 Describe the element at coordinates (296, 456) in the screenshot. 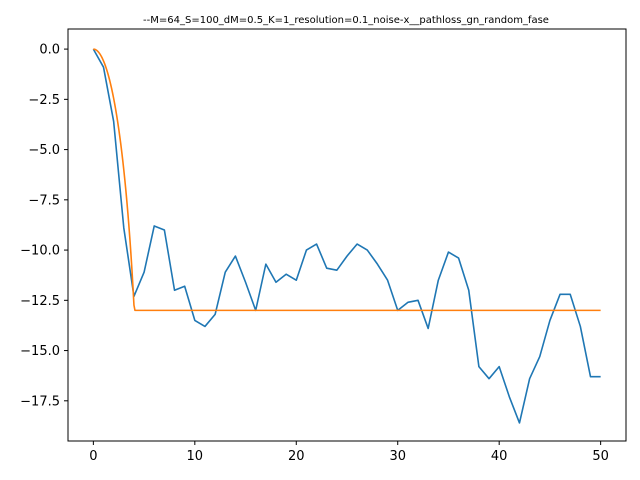

I see `x-tick-label: 20` at that location.